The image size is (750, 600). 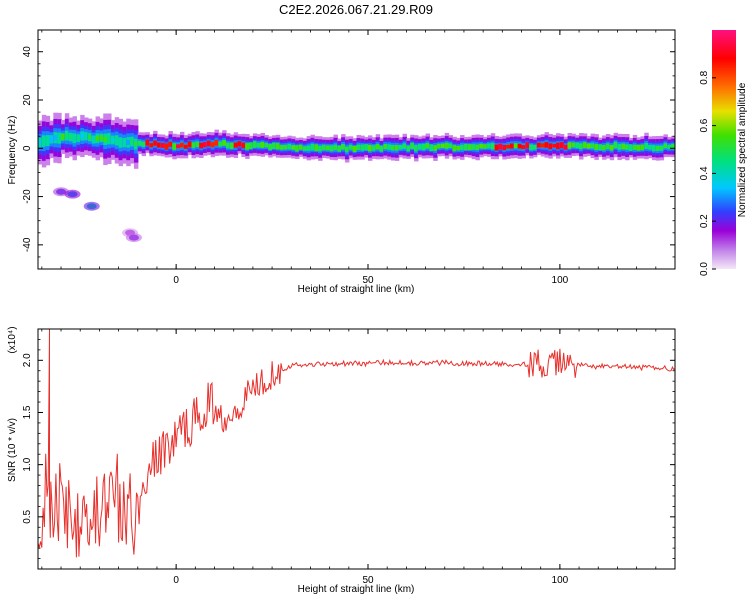 I want to click on spectrogram-x-tick-label: 0, so click(x=176, y=280).